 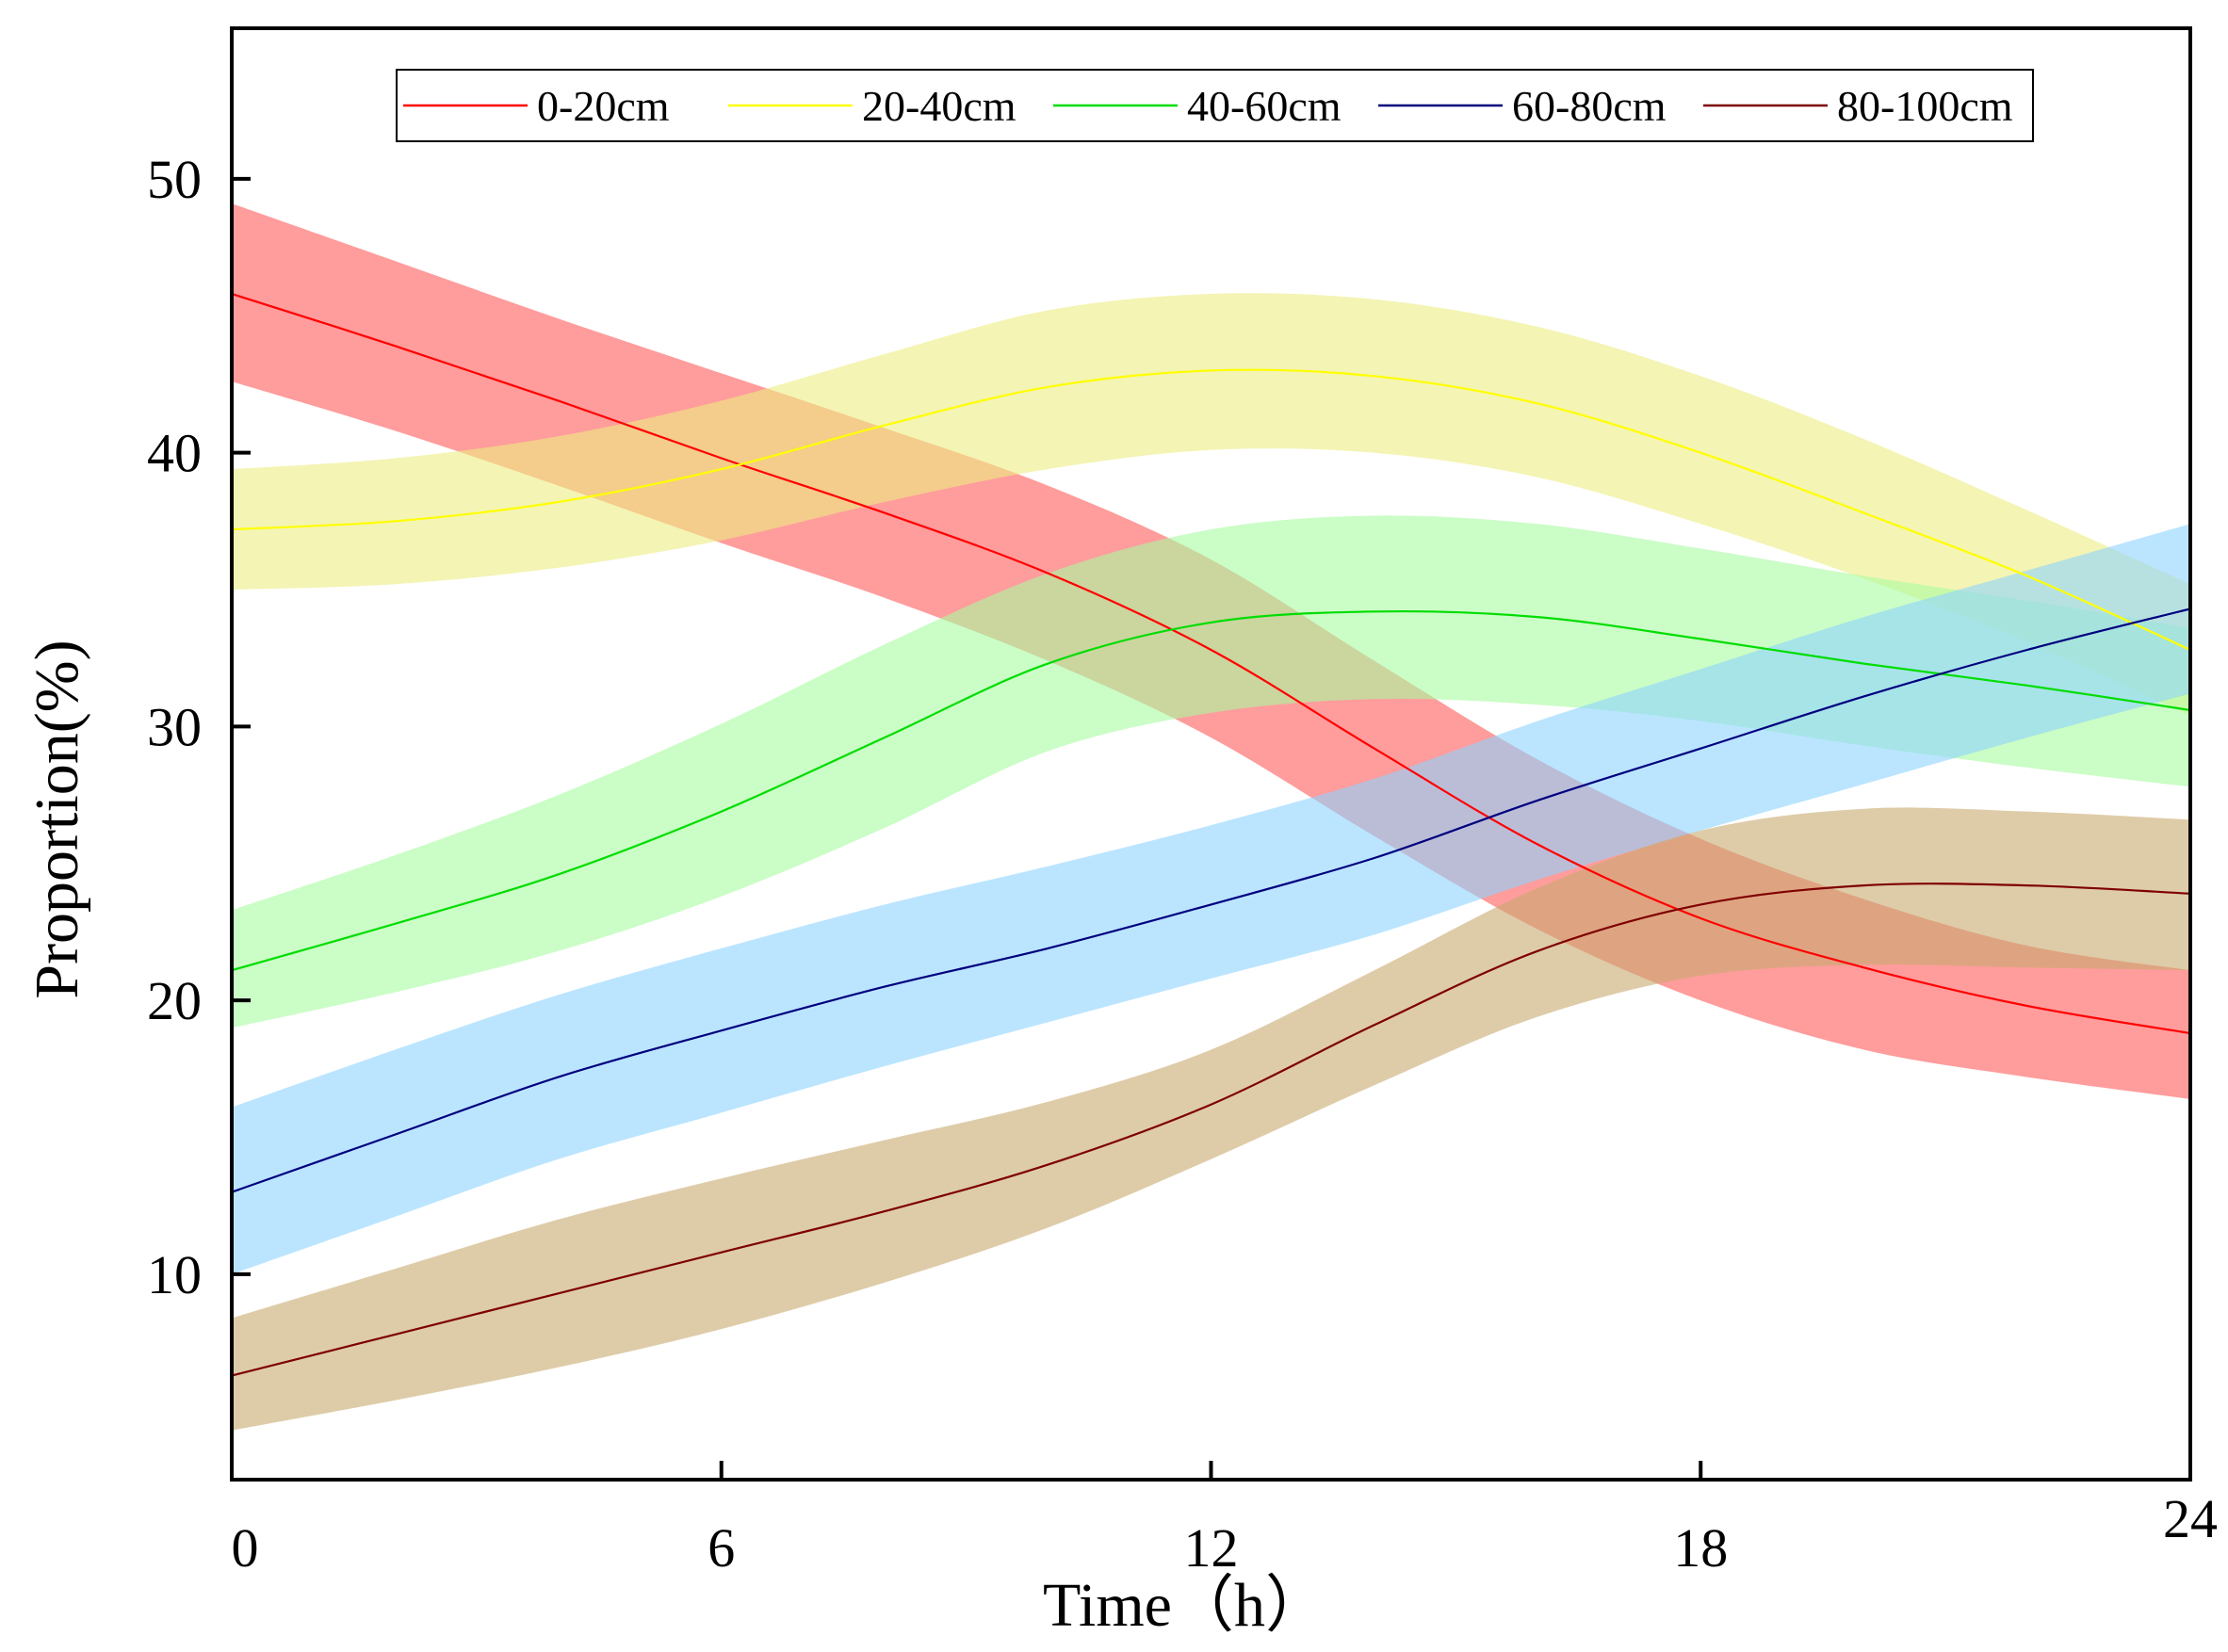 I want to click on legend-label-80-100cm: 80-100cm, so click(x=1925, y=106).